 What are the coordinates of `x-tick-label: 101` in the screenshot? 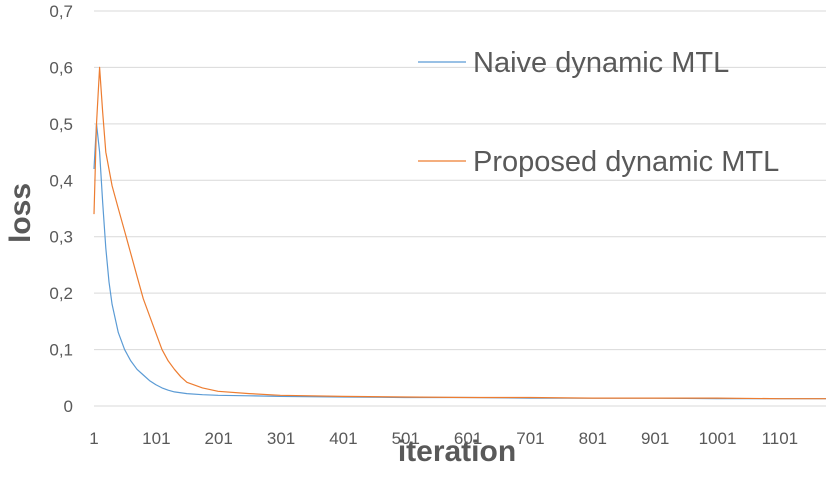 It's located at (156, 438).